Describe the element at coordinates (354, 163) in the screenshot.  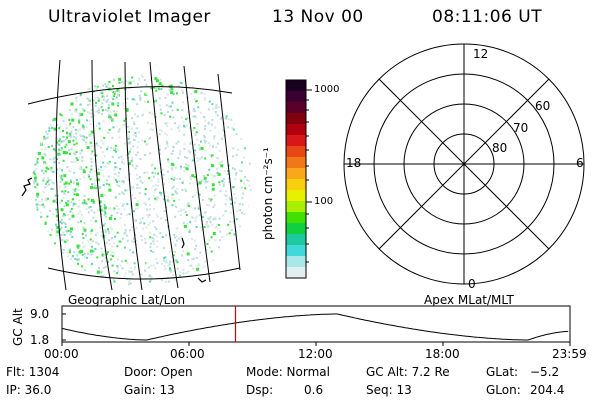
I see `mlt-label-18: 18` at that location.